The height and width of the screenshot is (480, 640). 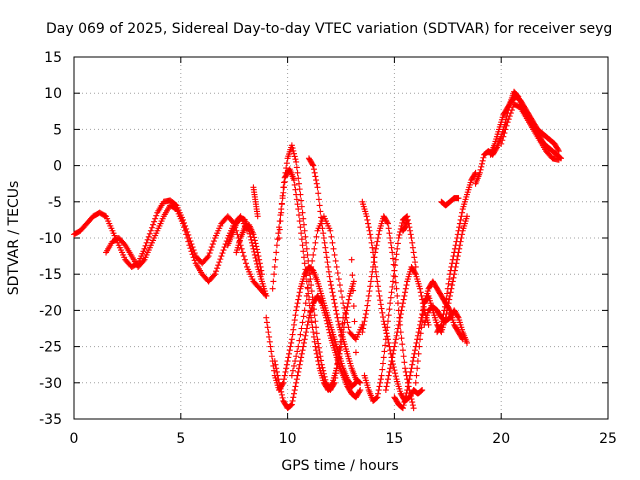 I want to click on y-tick-label: -20, so click(x=50, y=311).